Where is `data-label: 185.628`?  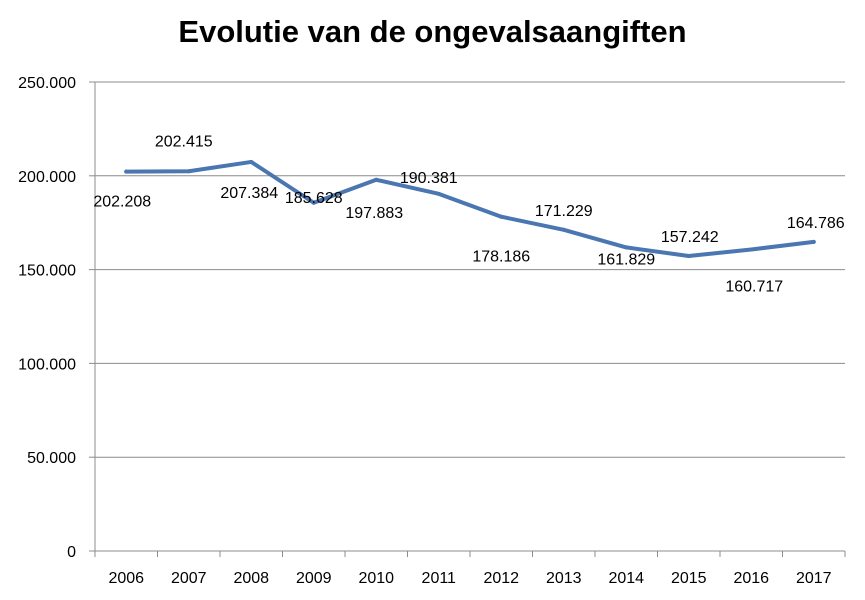 data-label: 185.628 is located at coordinates (314, 198).